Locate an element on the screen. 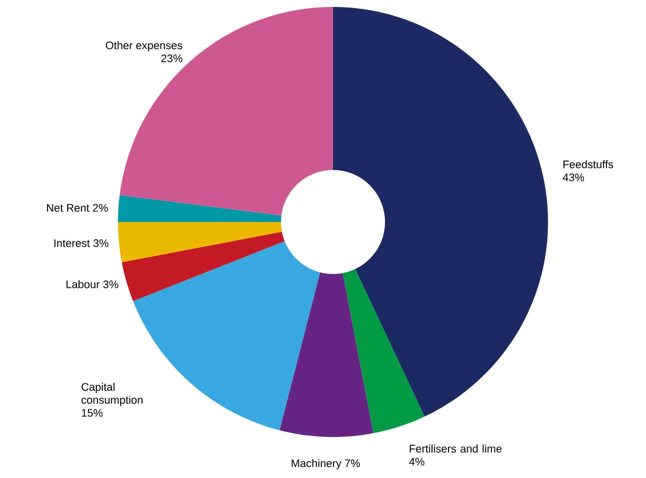  data-label: 15% is located at coordinates (92, 413).